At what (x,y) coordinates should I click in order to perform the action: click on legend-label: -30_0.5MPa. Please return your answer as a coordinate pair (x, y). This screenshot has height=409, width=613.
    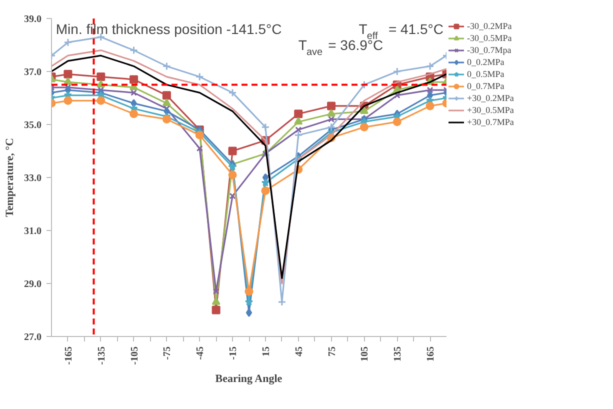
    Looking at the image, I should click on (489, 38).